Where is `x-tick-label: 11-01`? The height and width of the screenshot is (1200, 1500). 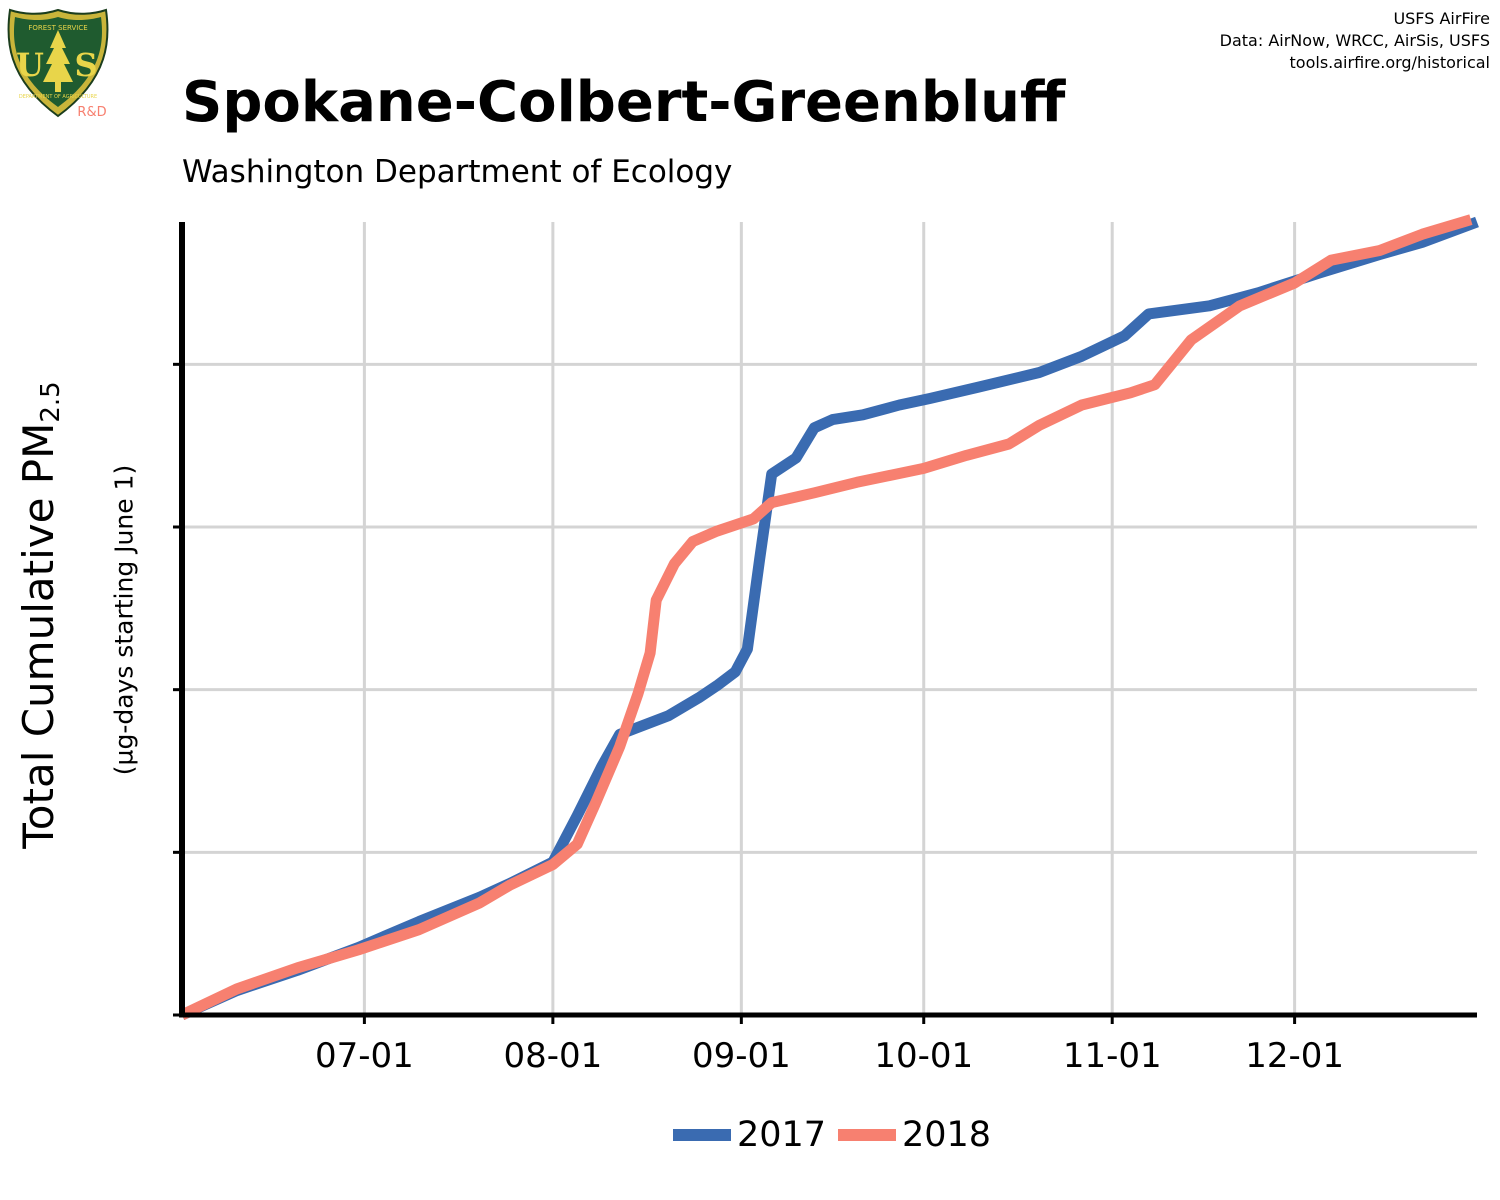 x-tick-label: 11-01 is located at coordinates (1112, 1056).